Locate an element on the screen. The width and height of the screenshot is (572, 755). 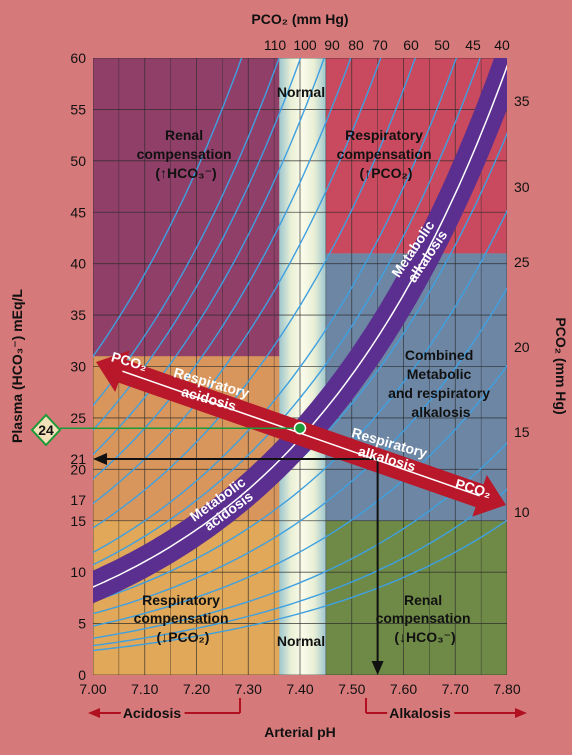
acidosis-arrow is located at coordinates (164, 708).